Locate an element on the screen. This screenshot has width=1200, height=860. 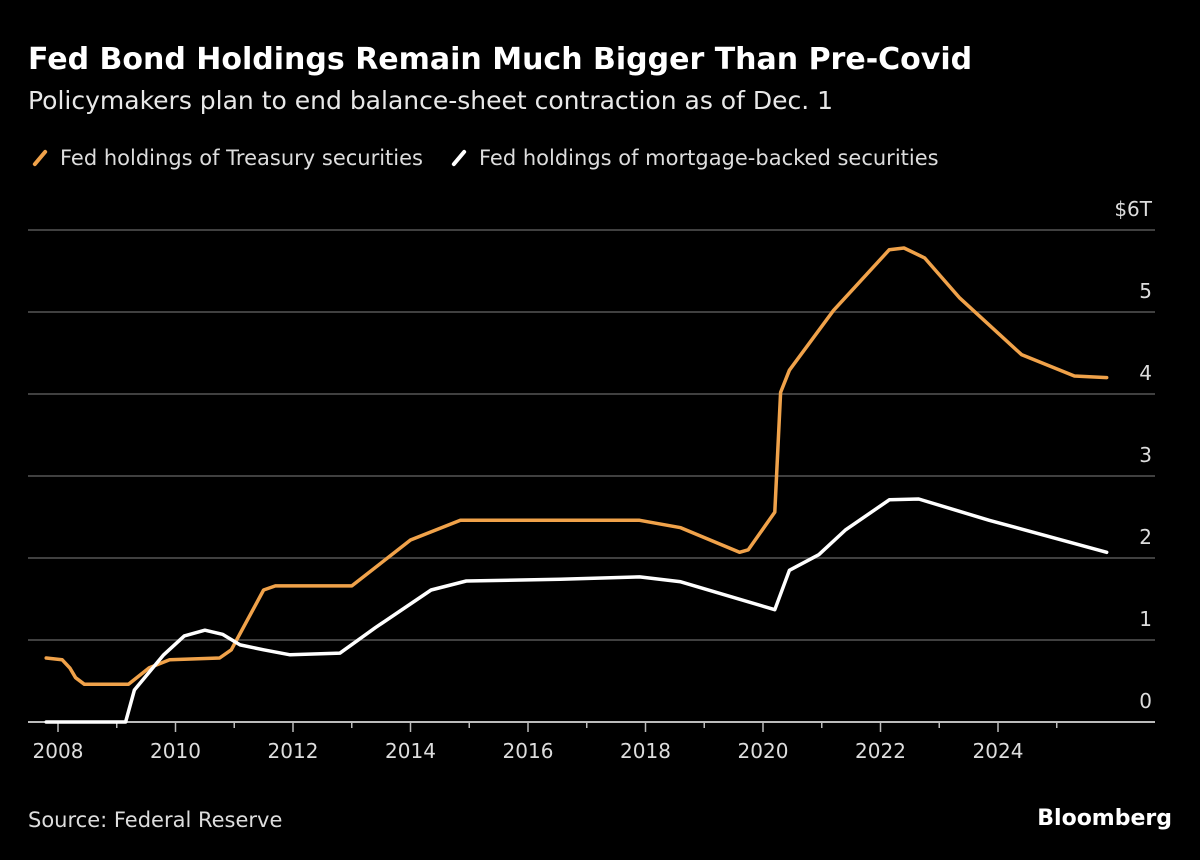
y-tick-label: 0 is located at coordinates (1145, 701).